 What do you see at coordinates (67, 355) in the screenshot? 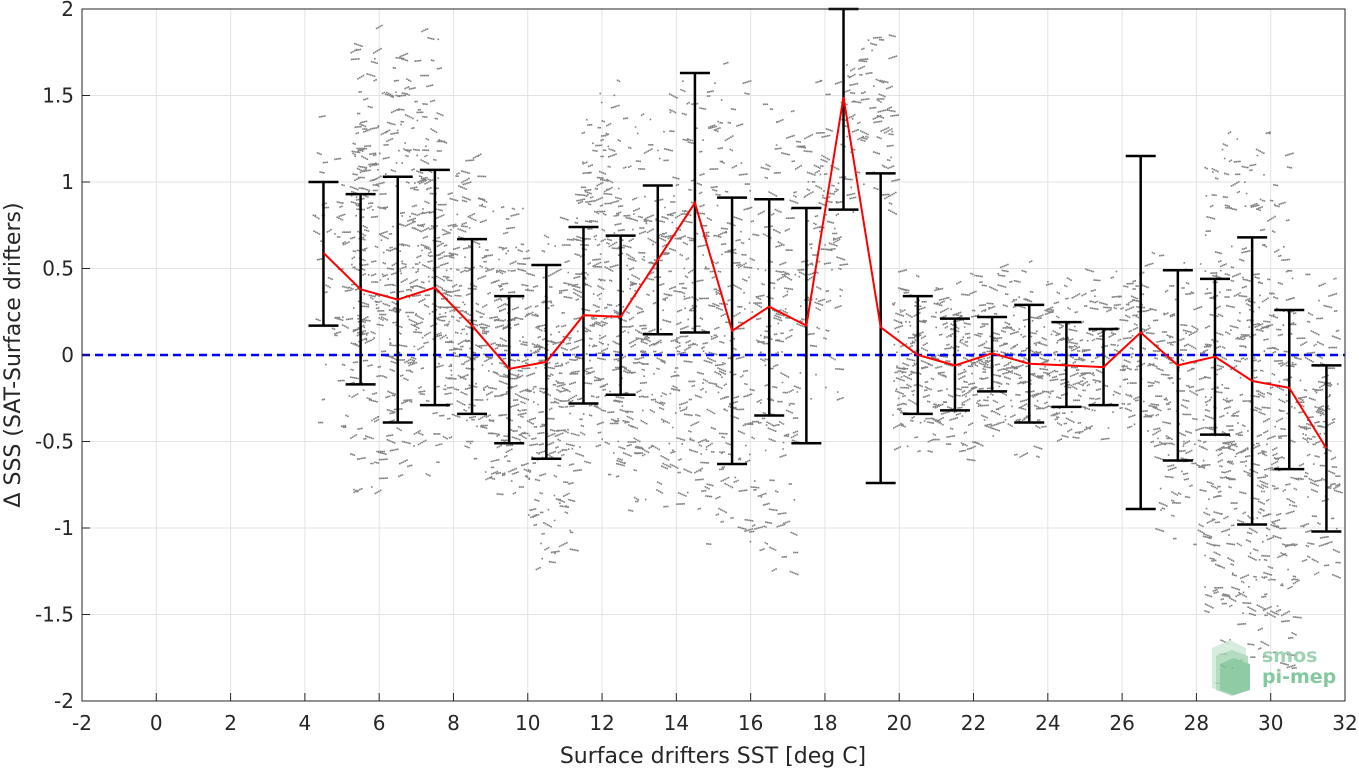
I see `y-tick-label: 0` at bounding box center [67, 355].